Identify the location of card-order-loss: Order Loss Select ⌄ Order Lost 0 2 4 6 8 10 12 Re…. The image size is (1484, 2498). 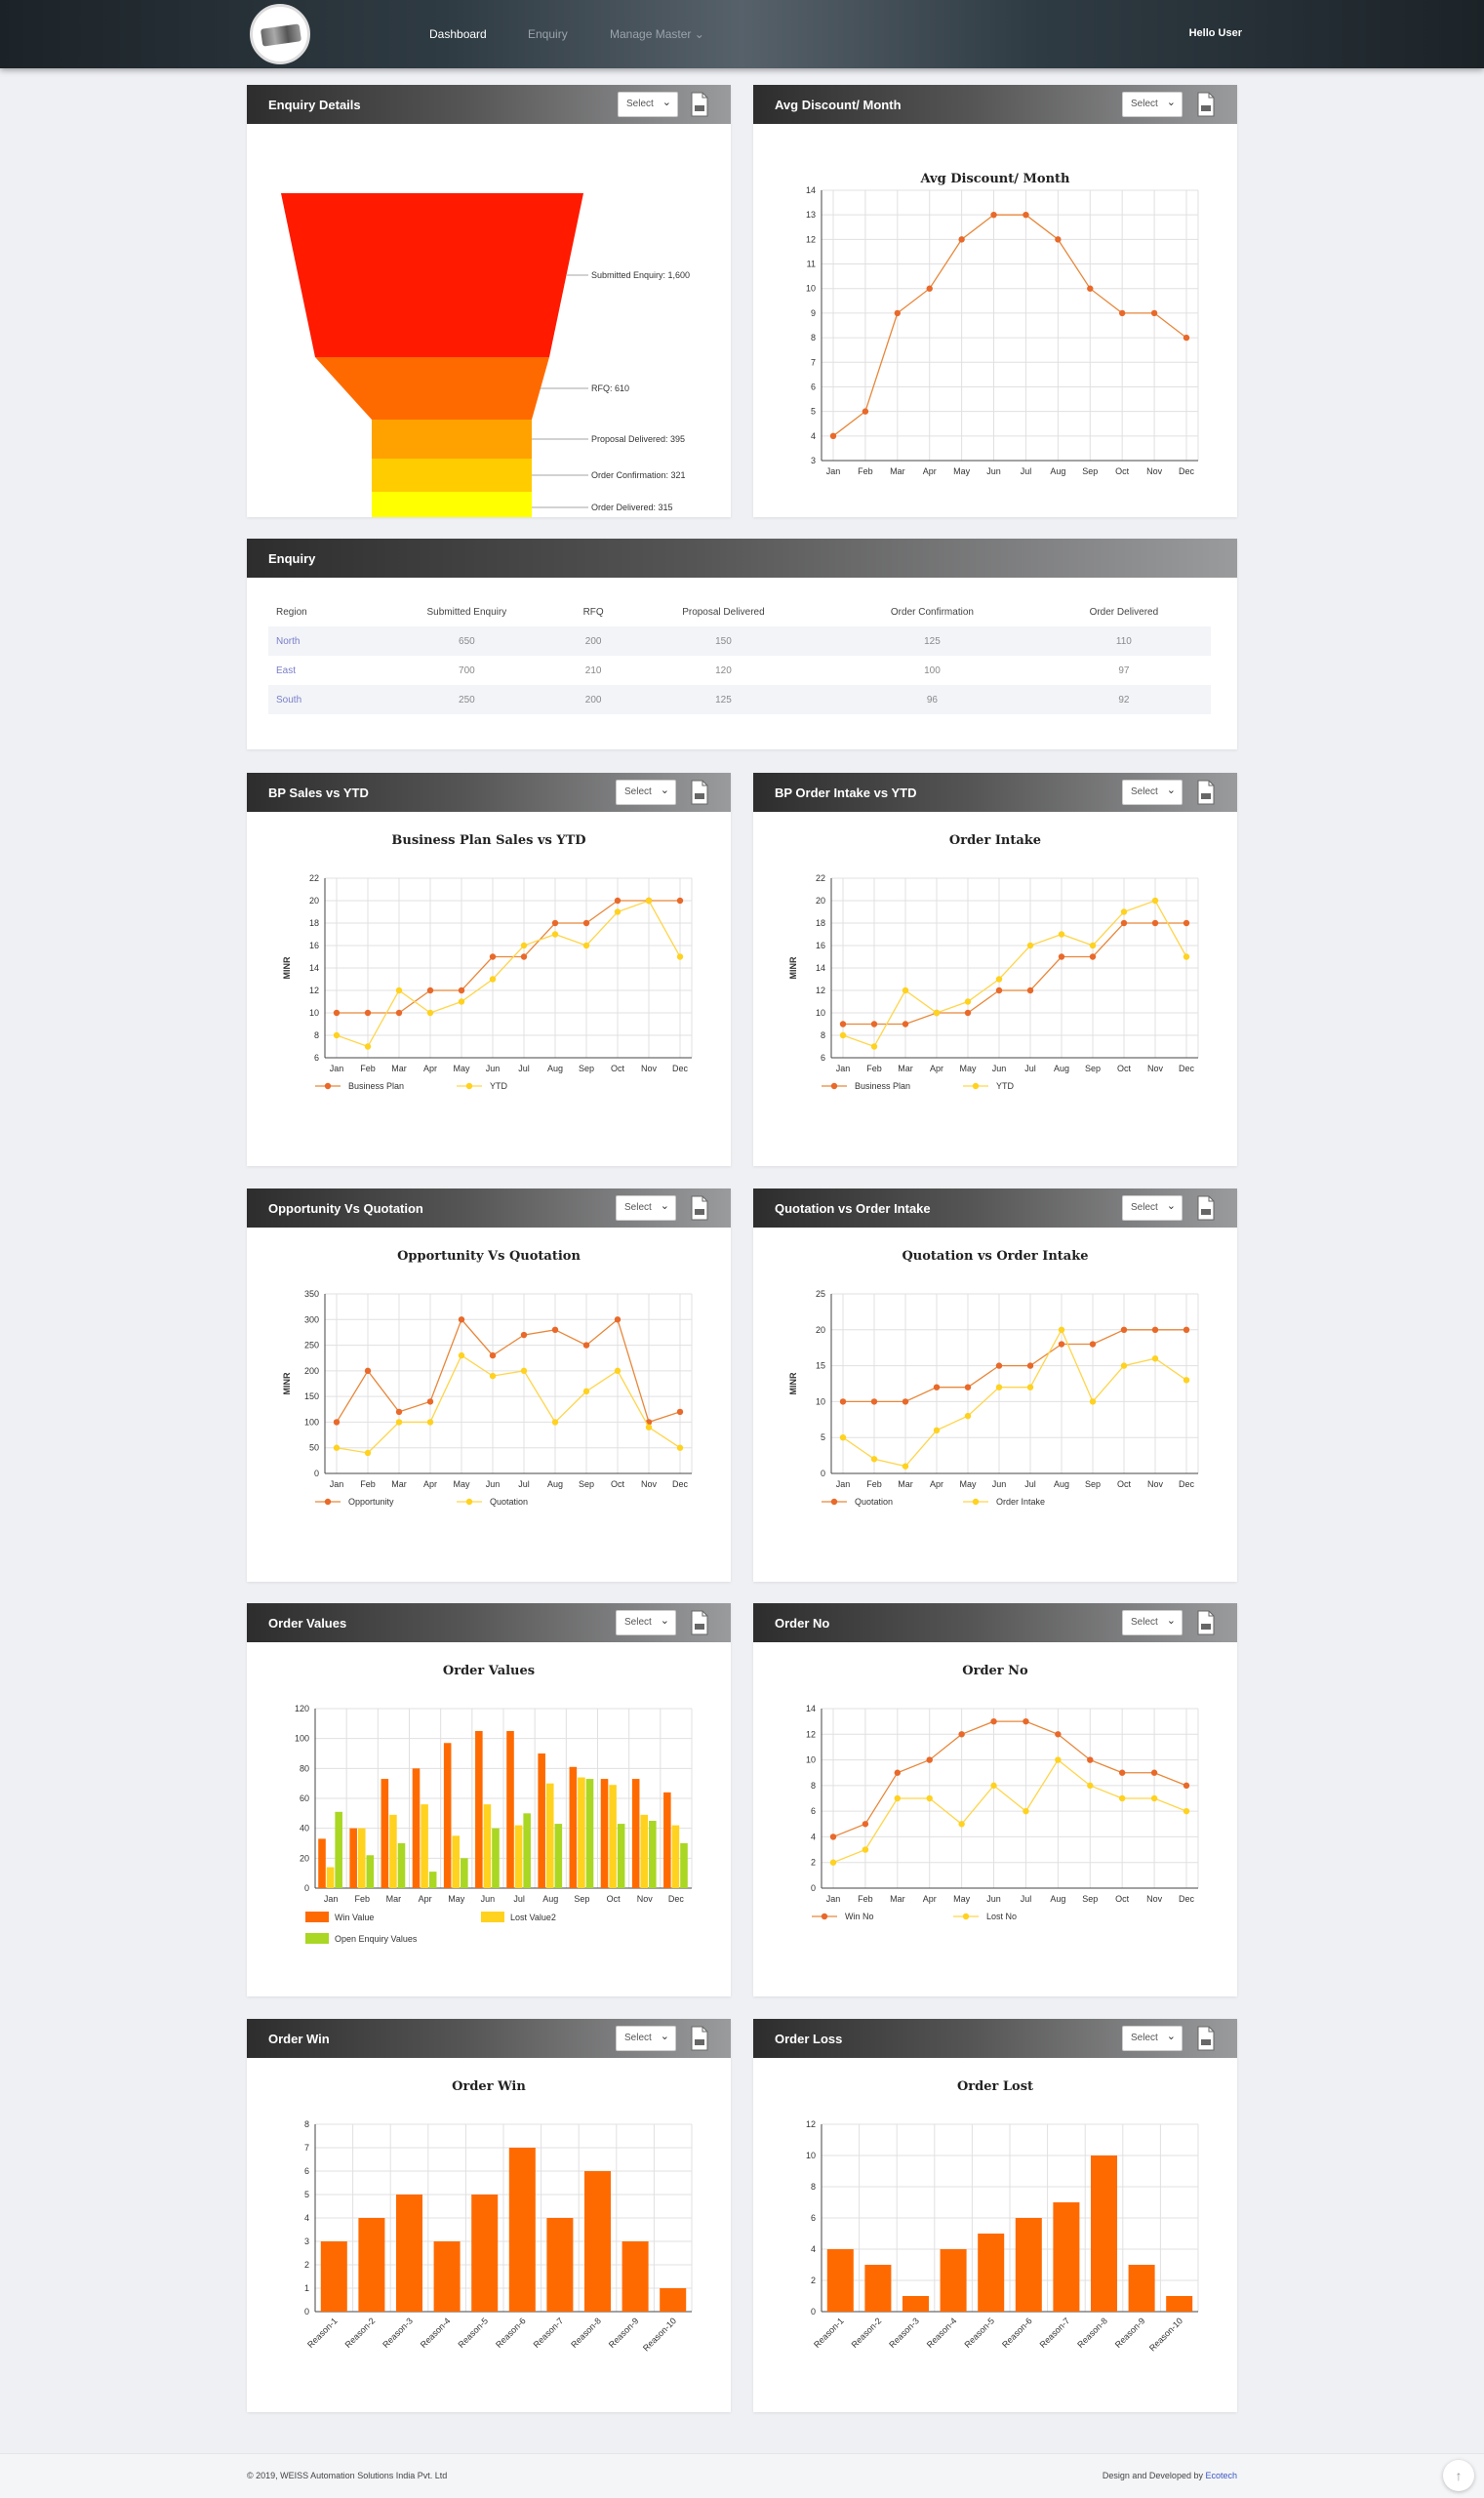
(995, 2215).